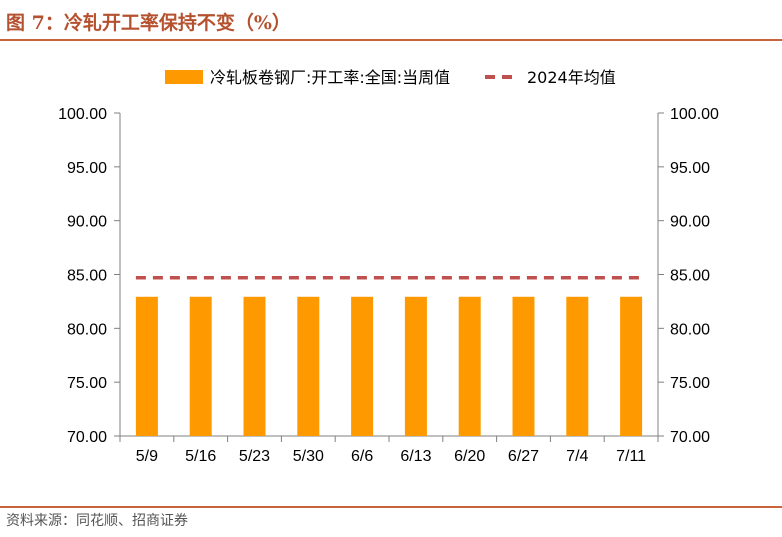 The width and height of the screenshot is (782, 537). Describe the element at coordinates (577, 456) in the screenshot. I see `x-tick-label: 7/4` at that location.